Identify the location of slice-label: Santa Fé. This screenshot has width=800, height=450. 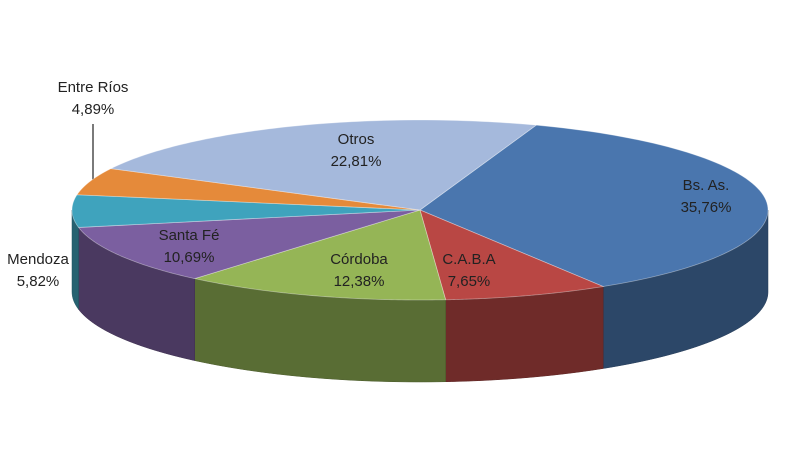
(189, 235).